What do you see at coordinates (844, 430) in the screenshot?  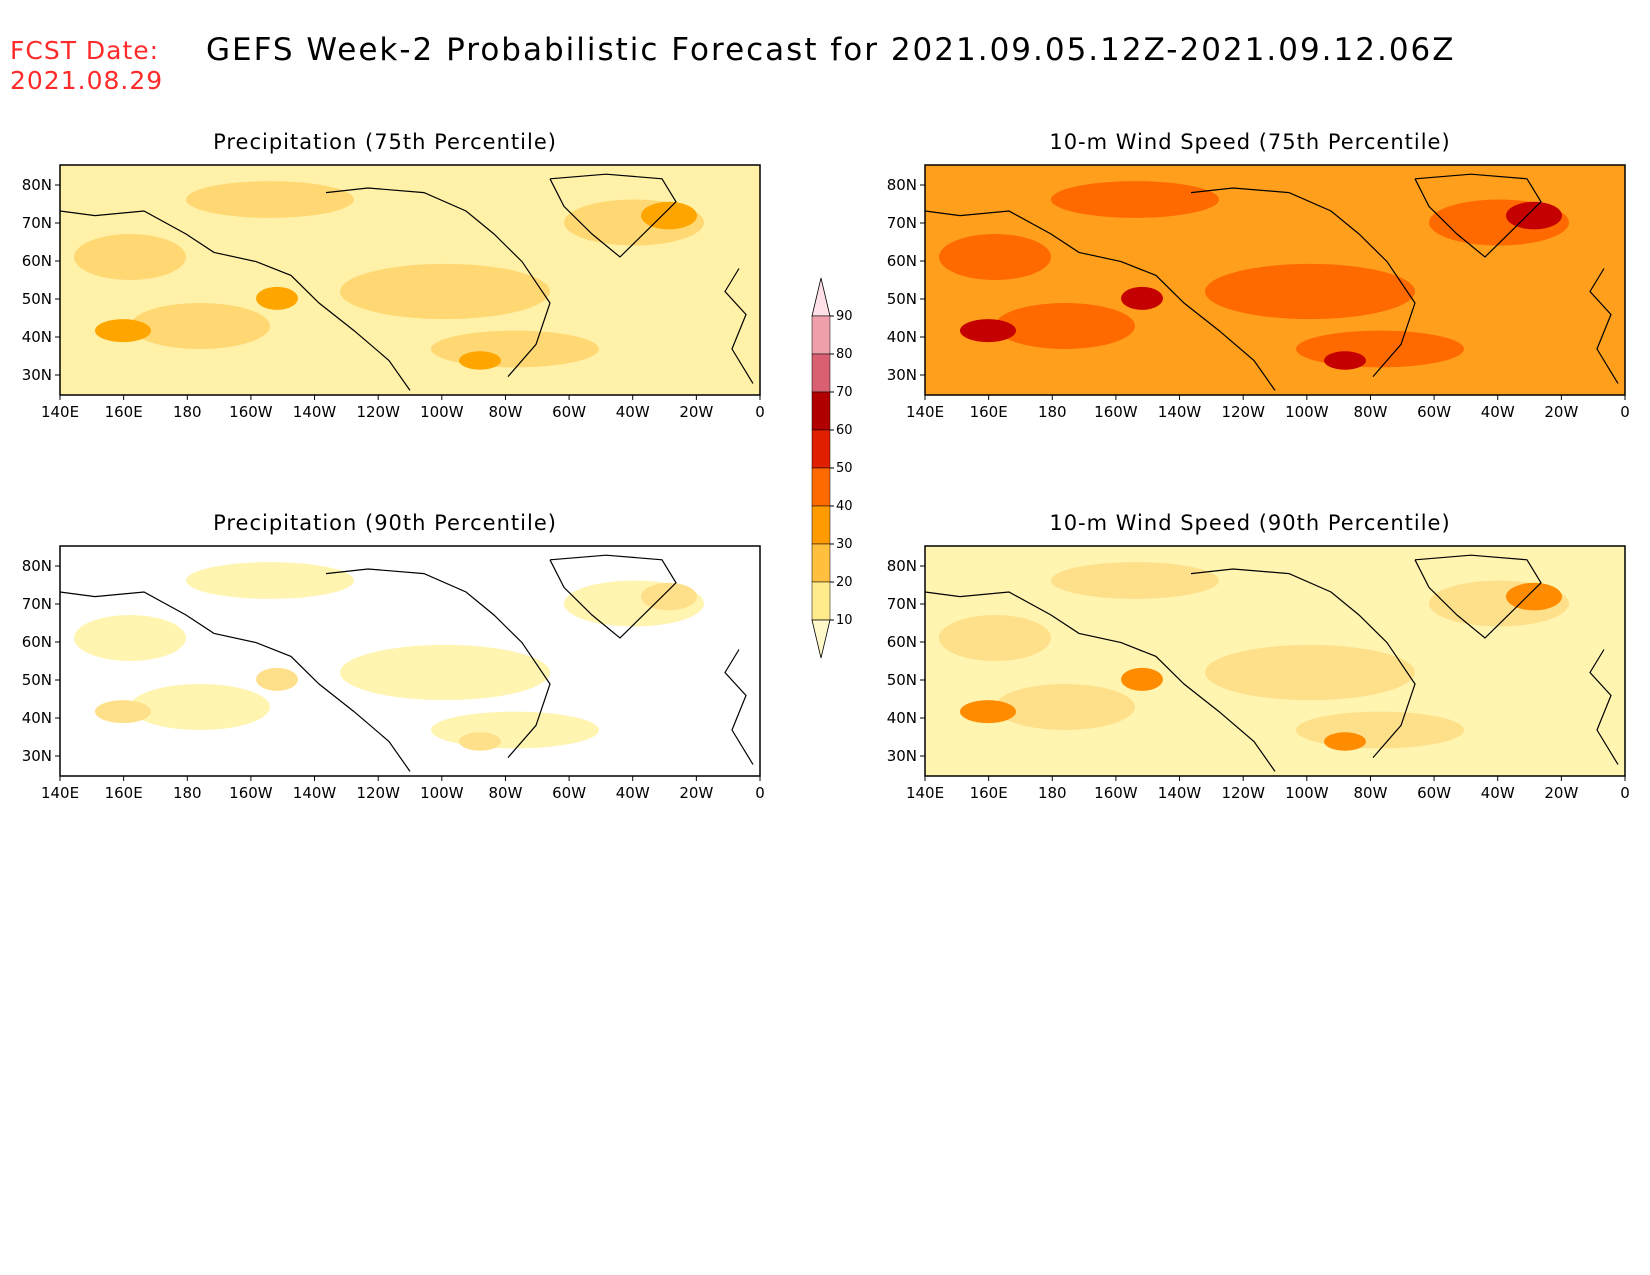 I see `colorbar-level-label: 60` at bounding box center [844, 430].